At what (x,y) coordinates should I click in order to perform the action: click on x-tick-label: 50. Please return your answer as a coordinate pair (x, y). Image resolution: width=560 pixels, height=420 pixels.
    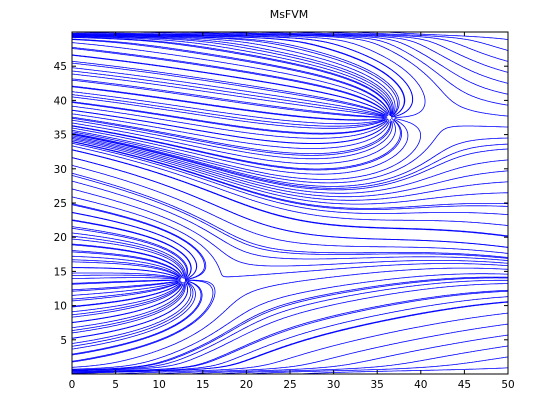
    Looking at the image, I should click on (507, 385).